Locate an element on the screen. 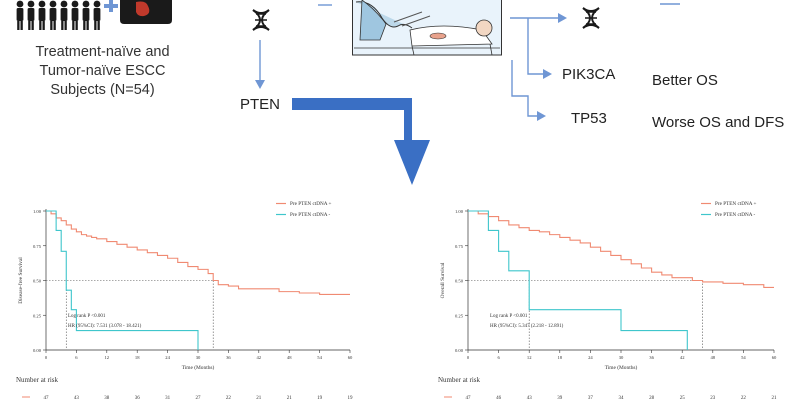  y-axis-label: Disease-free Survival is located at coordinates (20, 280).